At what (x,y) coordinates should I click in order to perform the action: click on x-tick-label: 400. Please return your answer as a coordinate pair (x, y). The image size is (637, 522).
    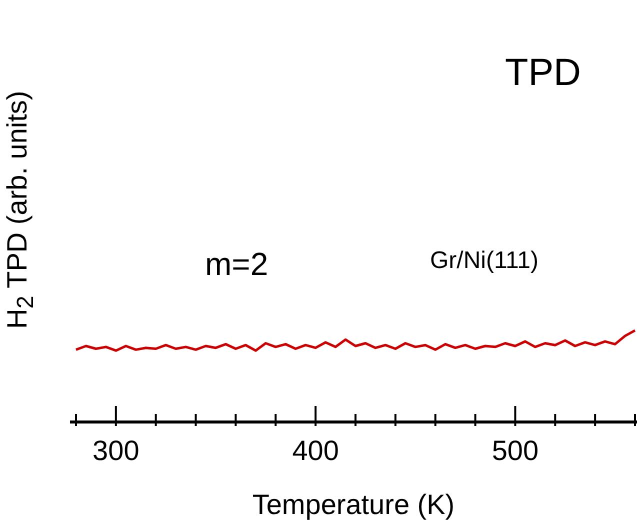
    Looking at the image, I should click on (315, 450).